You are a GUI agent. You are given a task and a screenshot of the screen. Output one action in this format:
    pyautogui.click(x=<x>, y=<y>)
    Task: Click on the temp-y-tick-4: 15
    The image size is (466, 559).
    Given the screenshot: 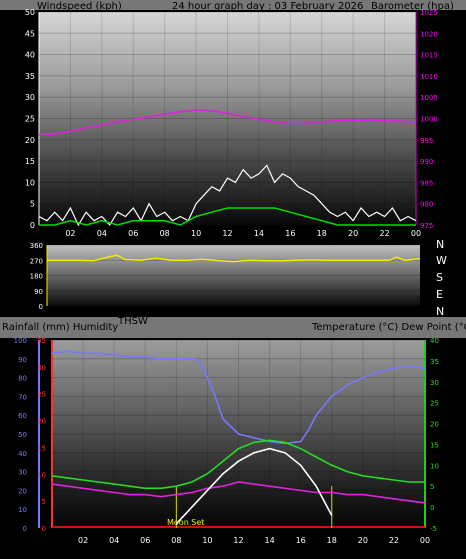 What is the action you would take?
    pyautogui.click(x=434, y=445)
    